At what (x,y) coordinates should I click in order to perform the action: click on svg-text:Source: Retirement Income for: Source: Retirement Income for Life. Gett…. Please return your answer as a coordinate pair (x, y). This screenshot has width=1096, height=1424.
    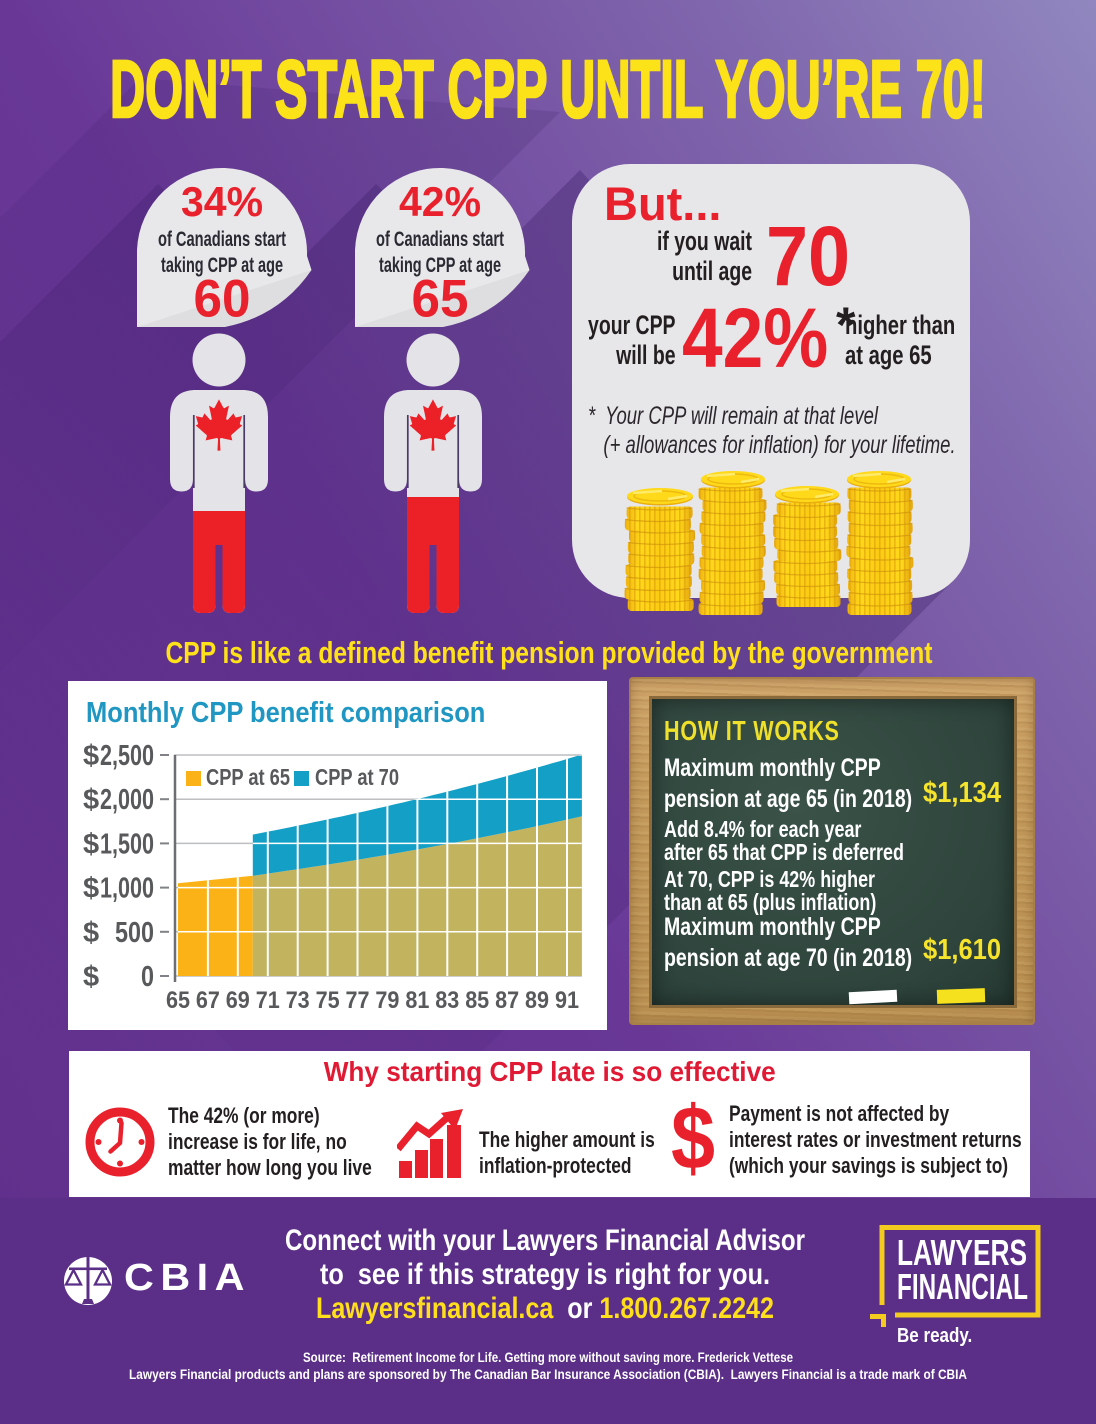
    Looking at the image, I should click on (548, 1357).